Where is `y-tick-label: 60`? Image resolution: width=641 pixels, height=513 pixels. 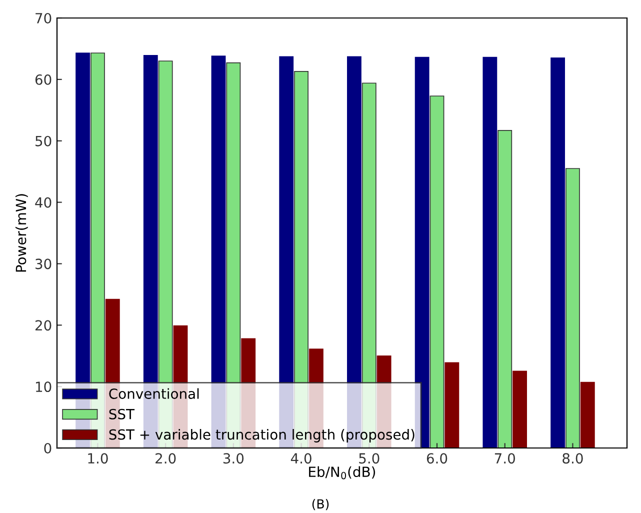 y-tick-label: 60 is located at coordinates (43, 79).